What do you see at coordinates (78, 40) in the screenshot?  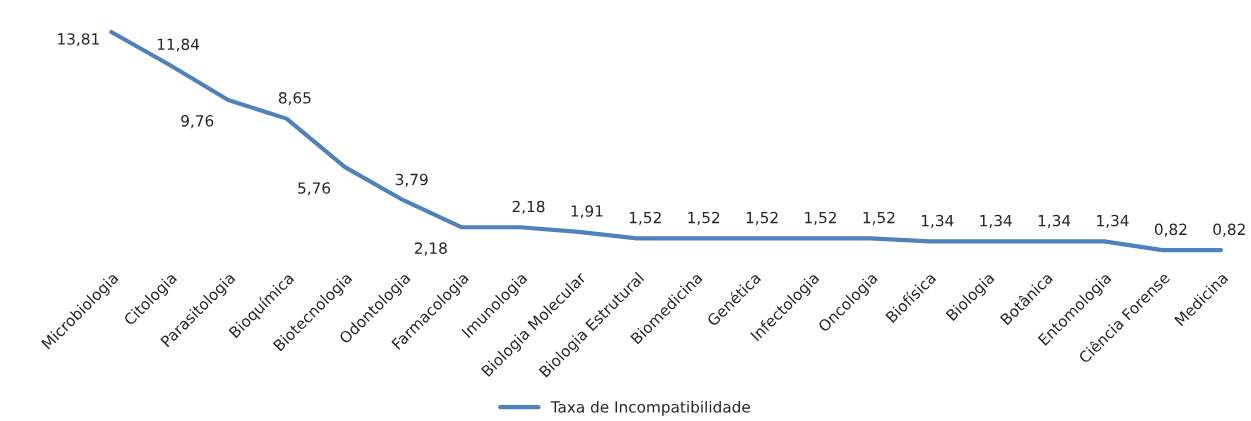 I see `data-label: 13,81` at bounding box center [78, 40].